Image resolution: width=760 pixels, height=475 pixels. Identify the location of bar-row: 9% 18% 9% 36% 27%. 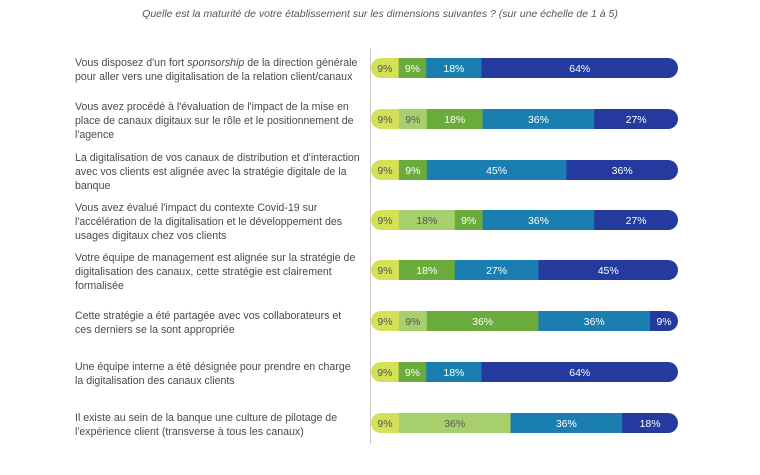
(524, 220).